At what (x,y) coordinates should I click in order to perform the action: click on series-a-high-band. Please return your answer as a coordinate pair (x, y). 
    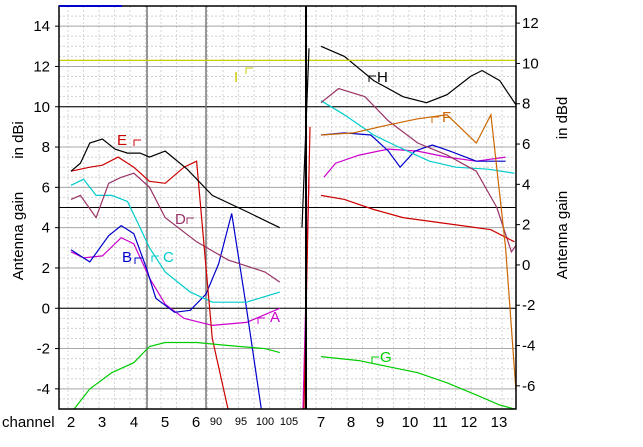
    Looking at the image, I should click on (414, 163).